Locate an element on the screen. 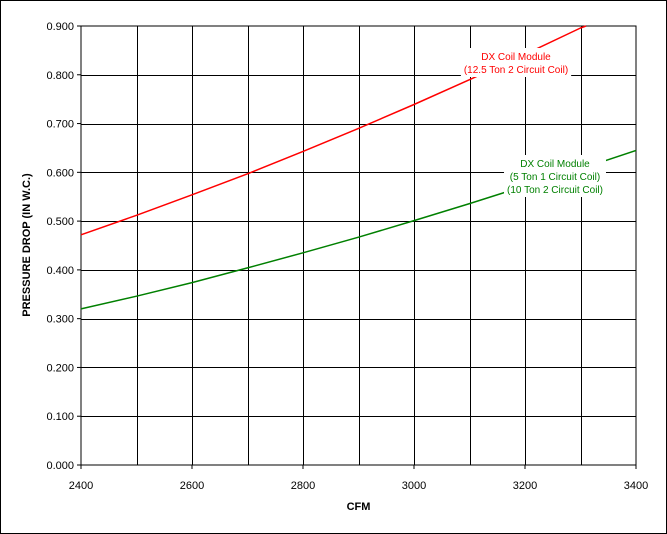 The width and height of the screenshot is (667, 534). x-tick-label: 3200 is located at coordinates (525, 486).